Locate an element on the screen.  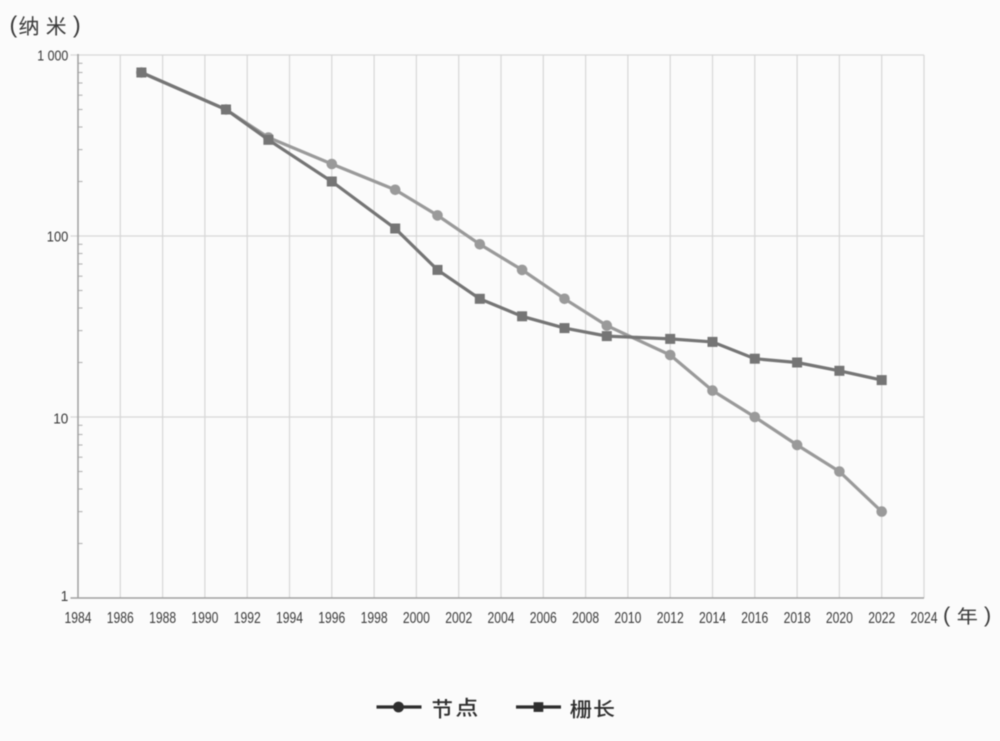
svg-text: 10 is located at coordinates (60, 419).